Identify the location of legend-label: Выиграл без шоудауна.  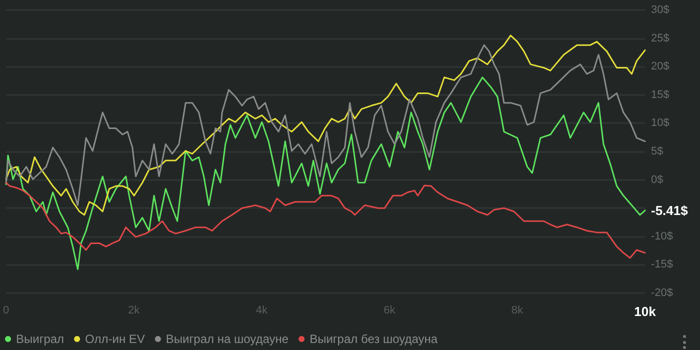
(374, 339).